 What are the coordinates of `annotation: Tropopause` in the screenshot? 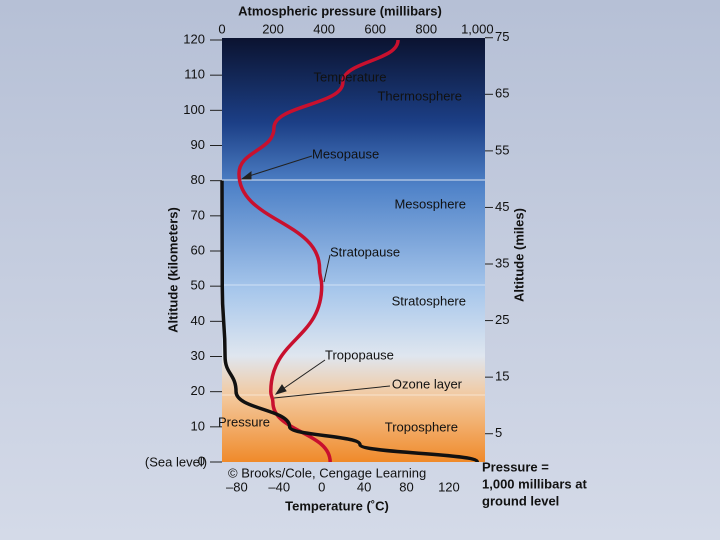 It's located at (359, 354).